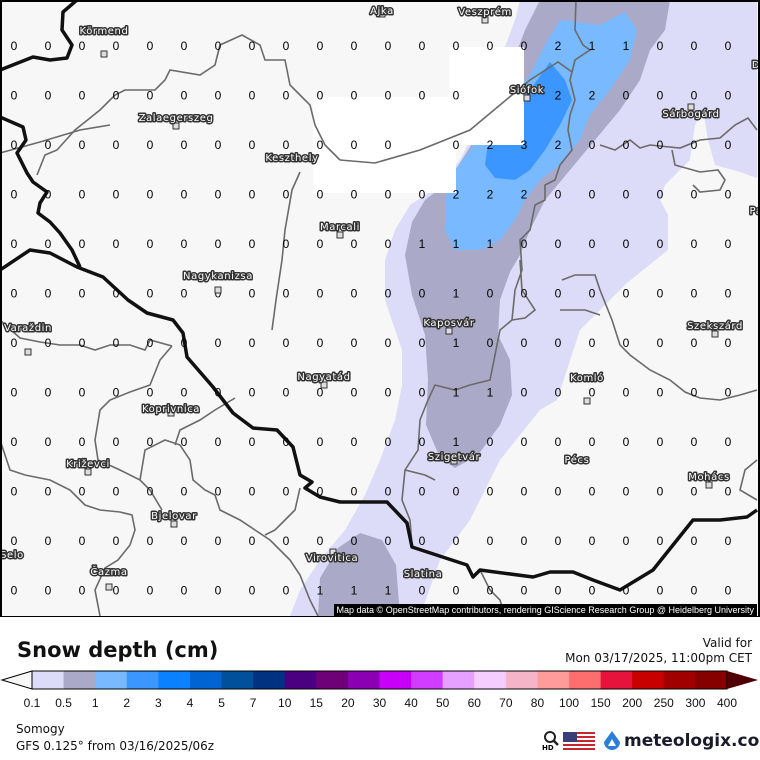  Describe the element at coordinates (292, 159) in the screenshot. I see `city-keszthely: Keszthely` at that location.